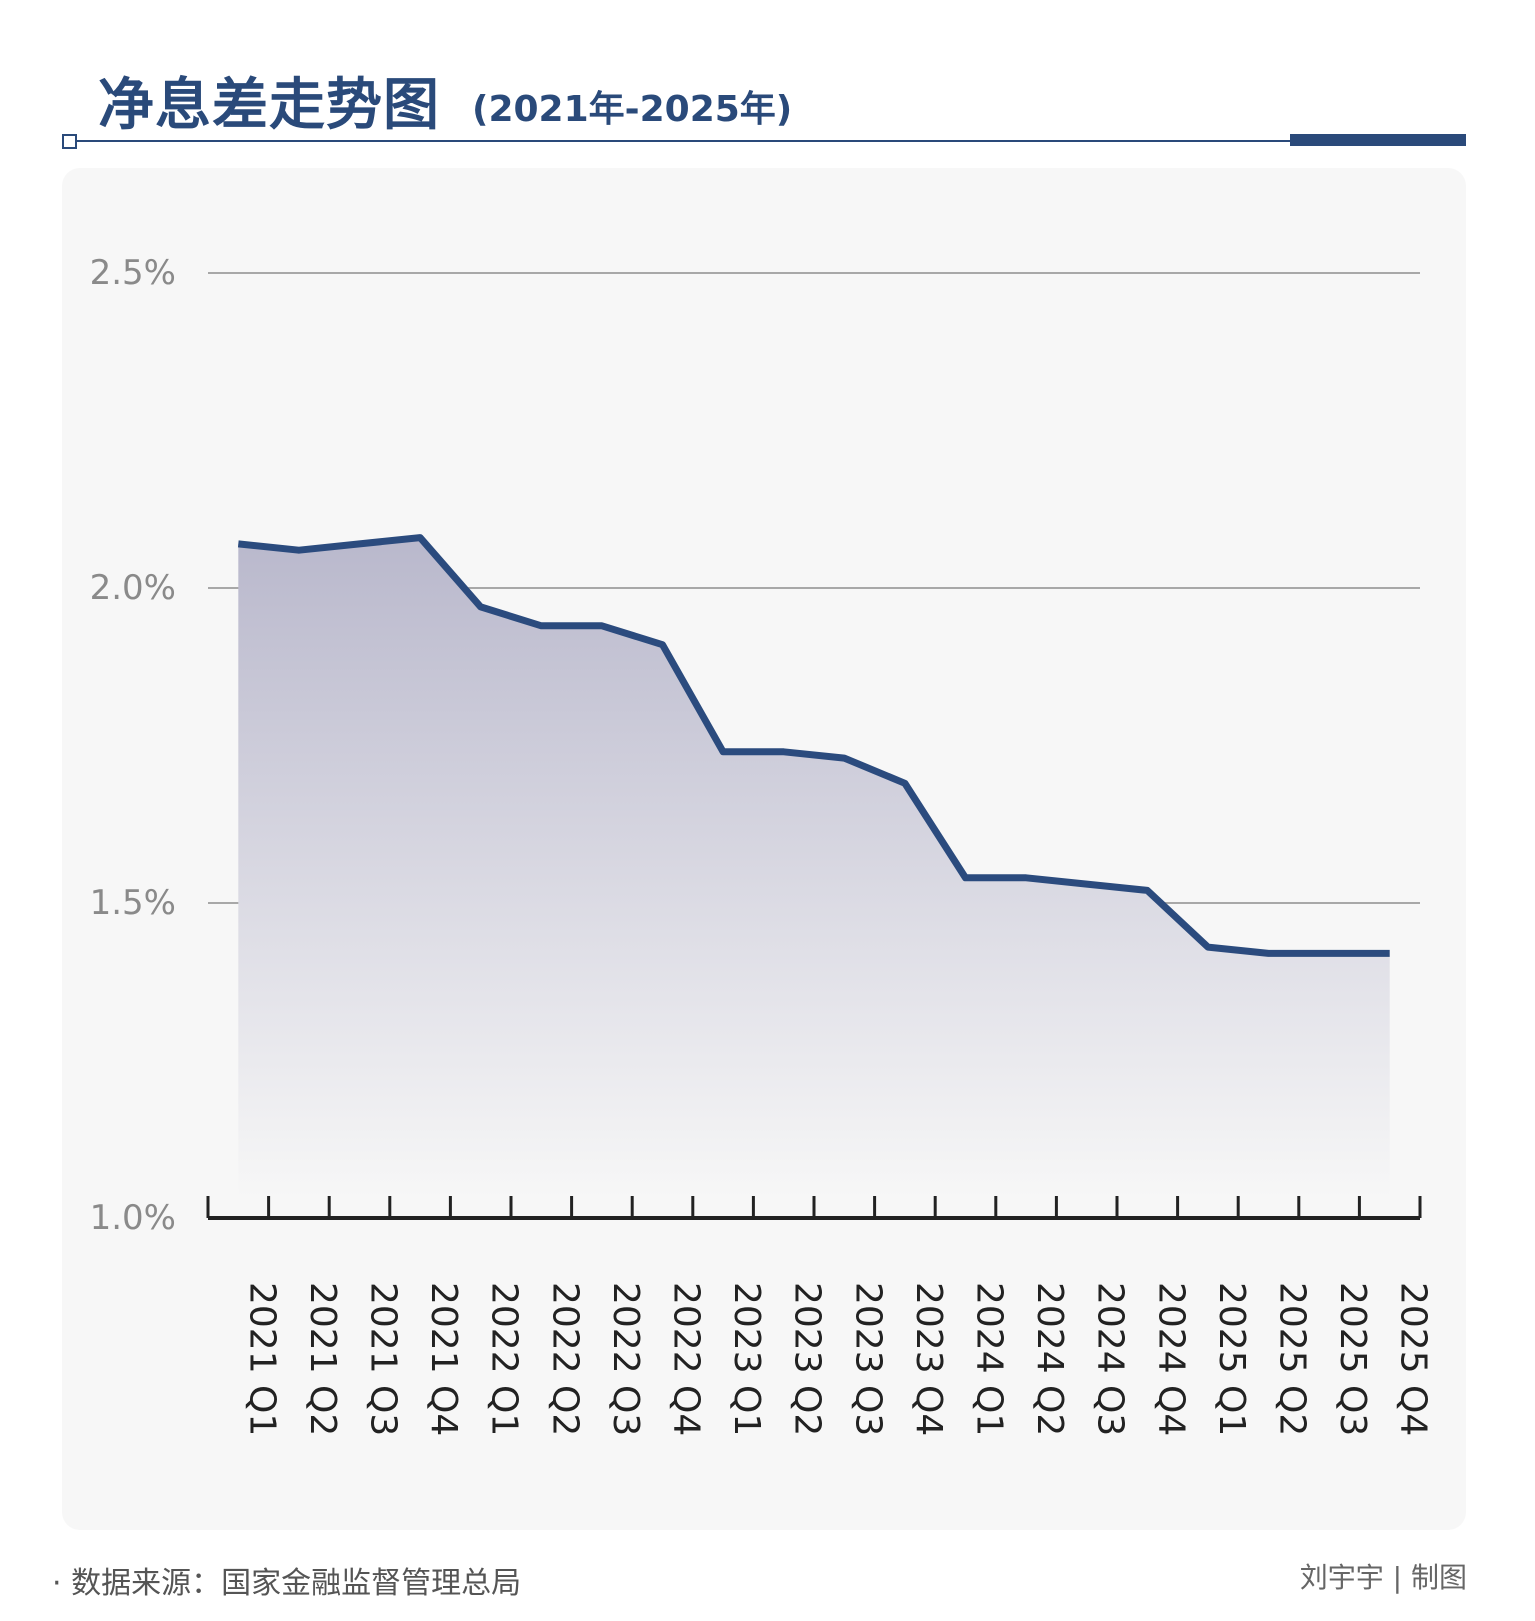 Image resolution: width=1535 pixels, height=1621 pixels. What do you see at coordinates (133, 1218) in the screenshot?
I see `y-tick-label: 1.0%` at bounding box center [133, 1218].